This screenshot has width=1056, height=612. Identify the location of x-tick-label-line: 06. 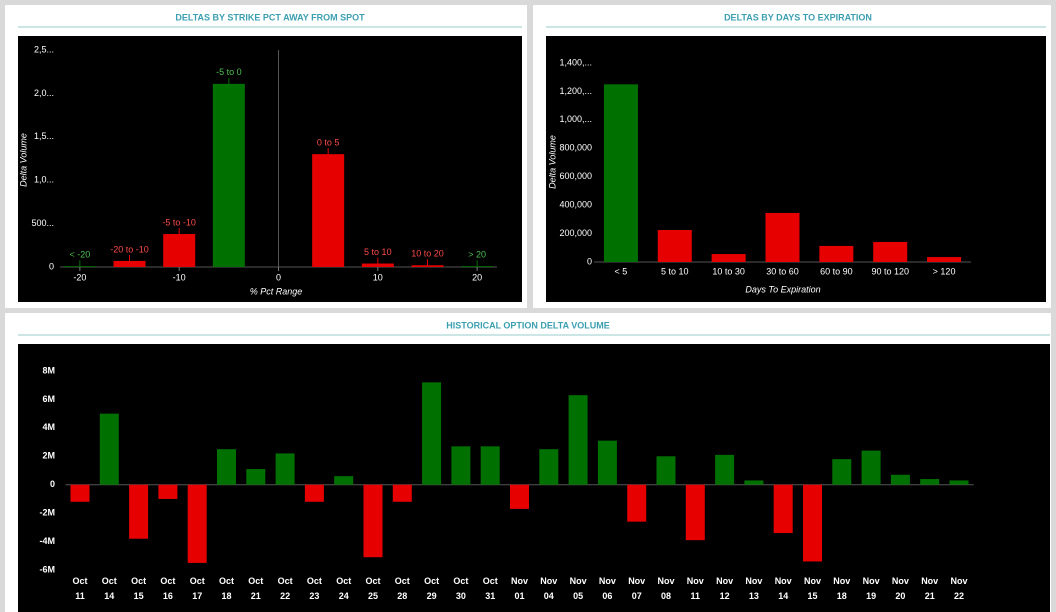
(607, 596).